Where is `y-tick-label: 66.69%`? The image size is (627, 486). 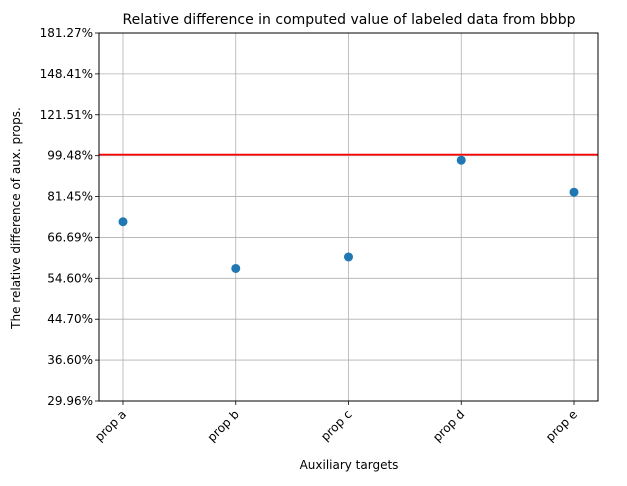 y-tick-label: 66.69% is located at coordinates (70, 237).